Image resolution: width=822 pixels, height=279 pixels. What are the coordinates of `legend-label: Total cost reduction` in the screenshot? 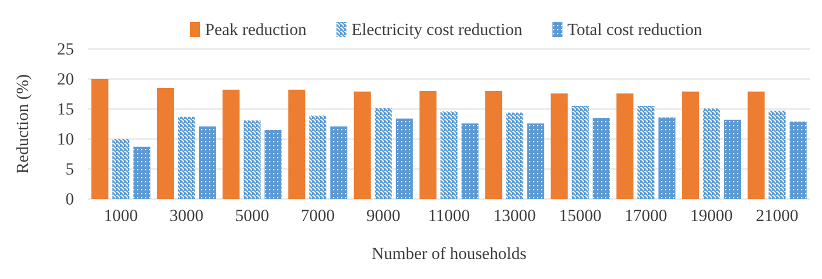 It's located at (635, 29).